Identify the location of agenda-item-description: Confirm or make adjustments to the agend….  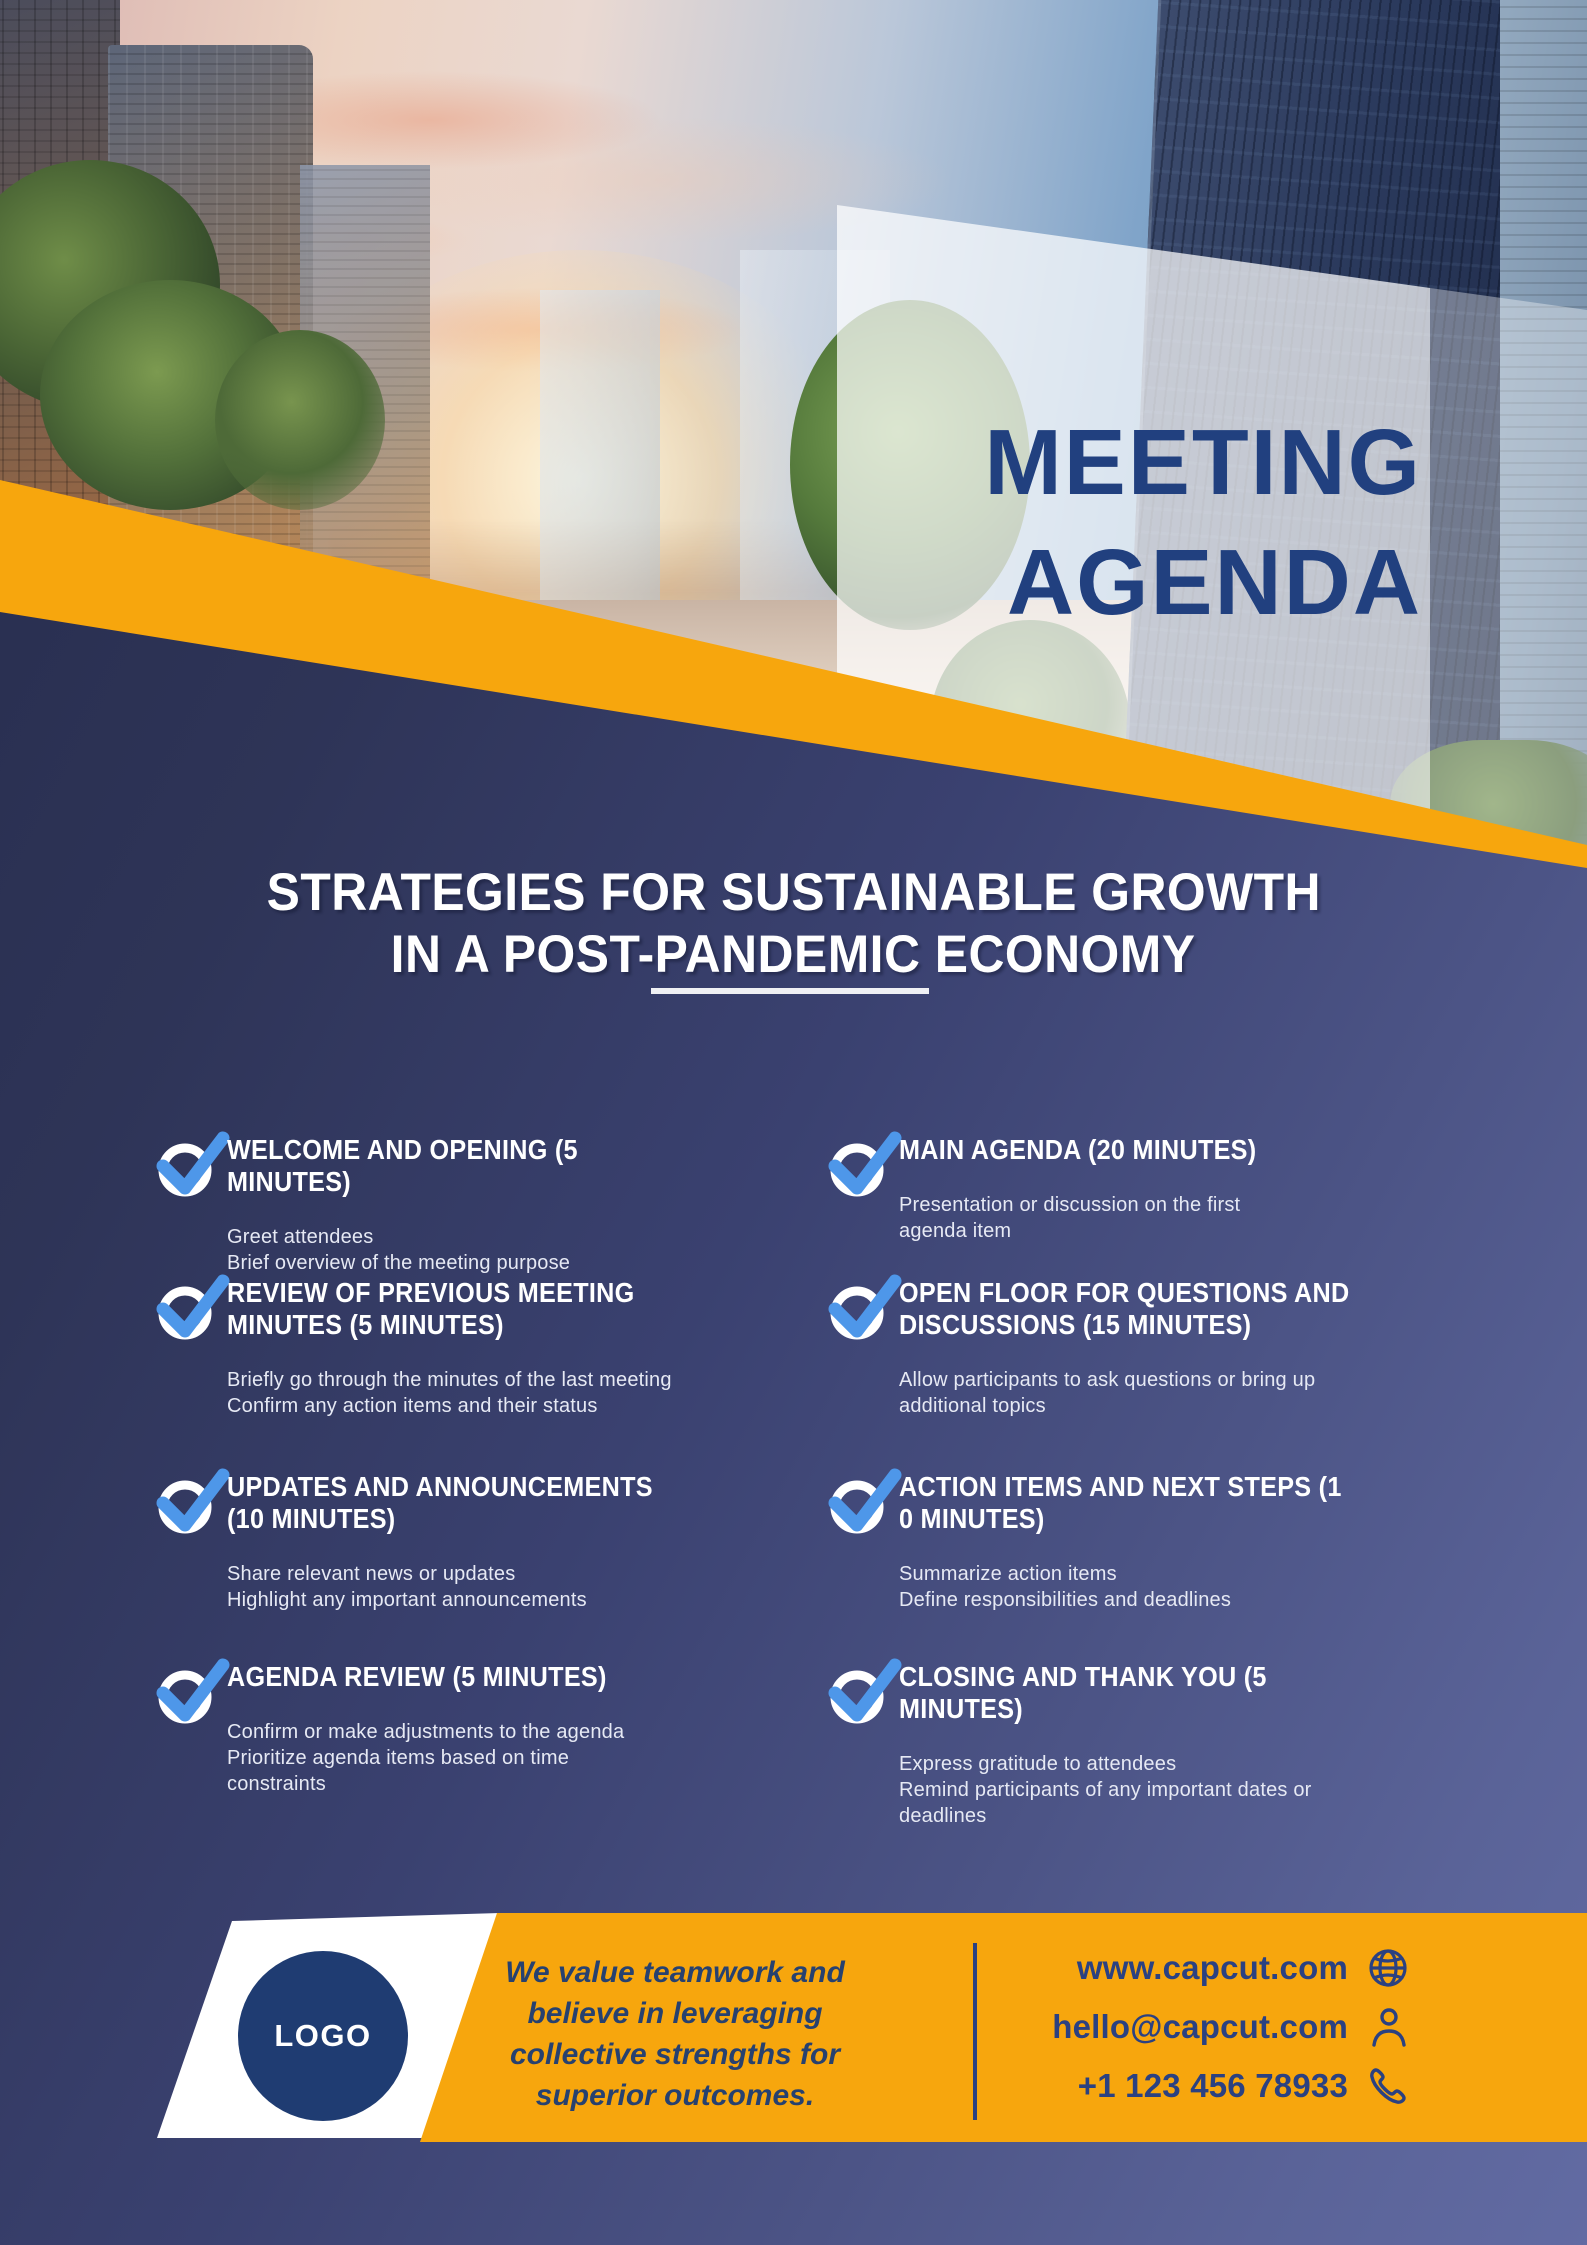
(426, 1758).